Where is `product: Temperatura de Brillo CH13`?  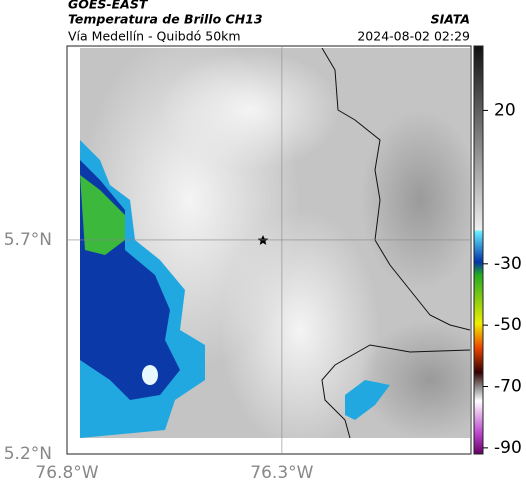 product: Temperatura de Brillo CH13 is located at coordinates (165, 19).